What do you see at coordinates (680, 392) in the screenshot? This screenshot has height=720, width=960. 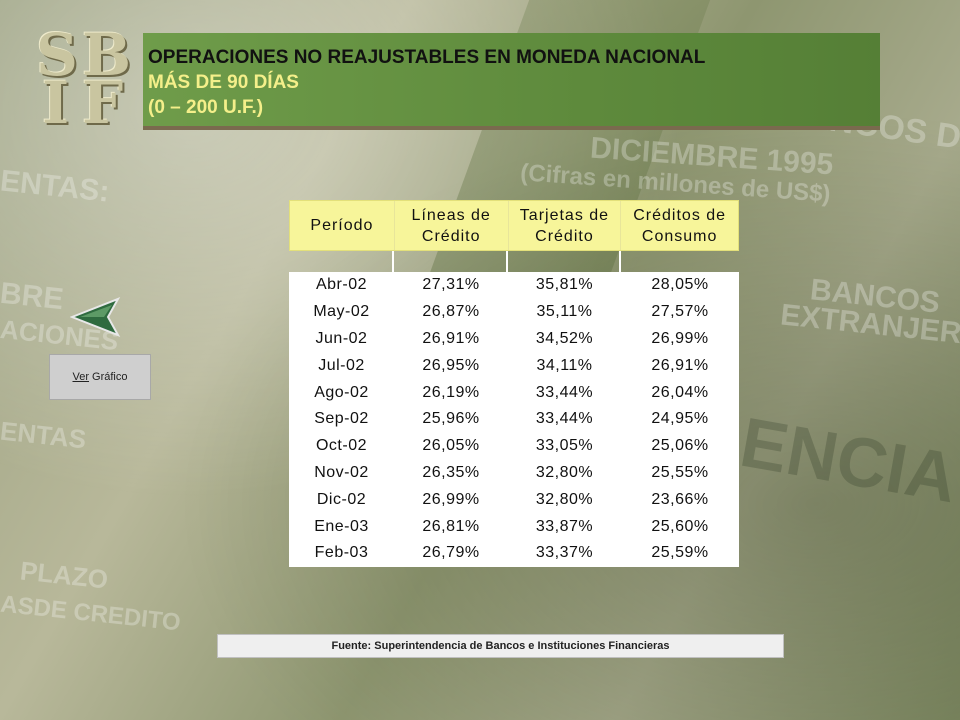 I see `cell-consumo: 26,04%` at bounding box center [680, 392].